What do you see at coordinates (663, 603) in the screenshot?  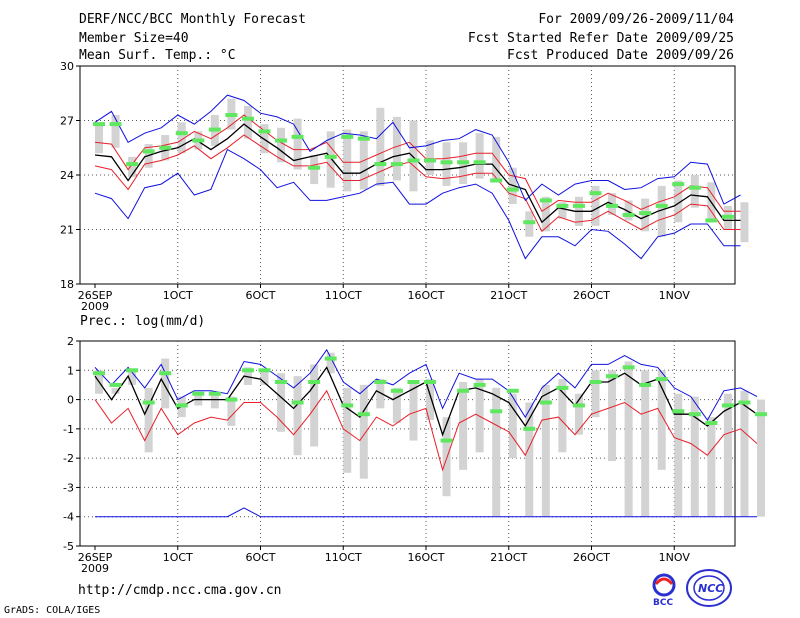 I see `svg-text: BCC` at bounding box center [663, 603].